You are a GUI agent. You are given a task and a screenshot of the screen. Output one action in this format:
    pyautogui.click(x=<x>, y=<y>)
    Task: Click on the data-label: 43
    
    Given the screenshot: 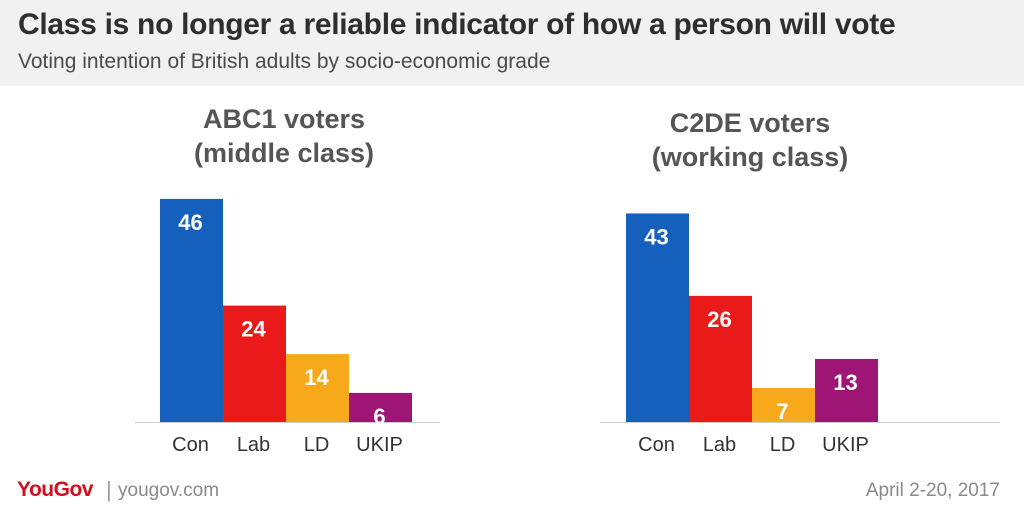 What is the action you would take?
    pyautogui.click(x=656, y=236)
    